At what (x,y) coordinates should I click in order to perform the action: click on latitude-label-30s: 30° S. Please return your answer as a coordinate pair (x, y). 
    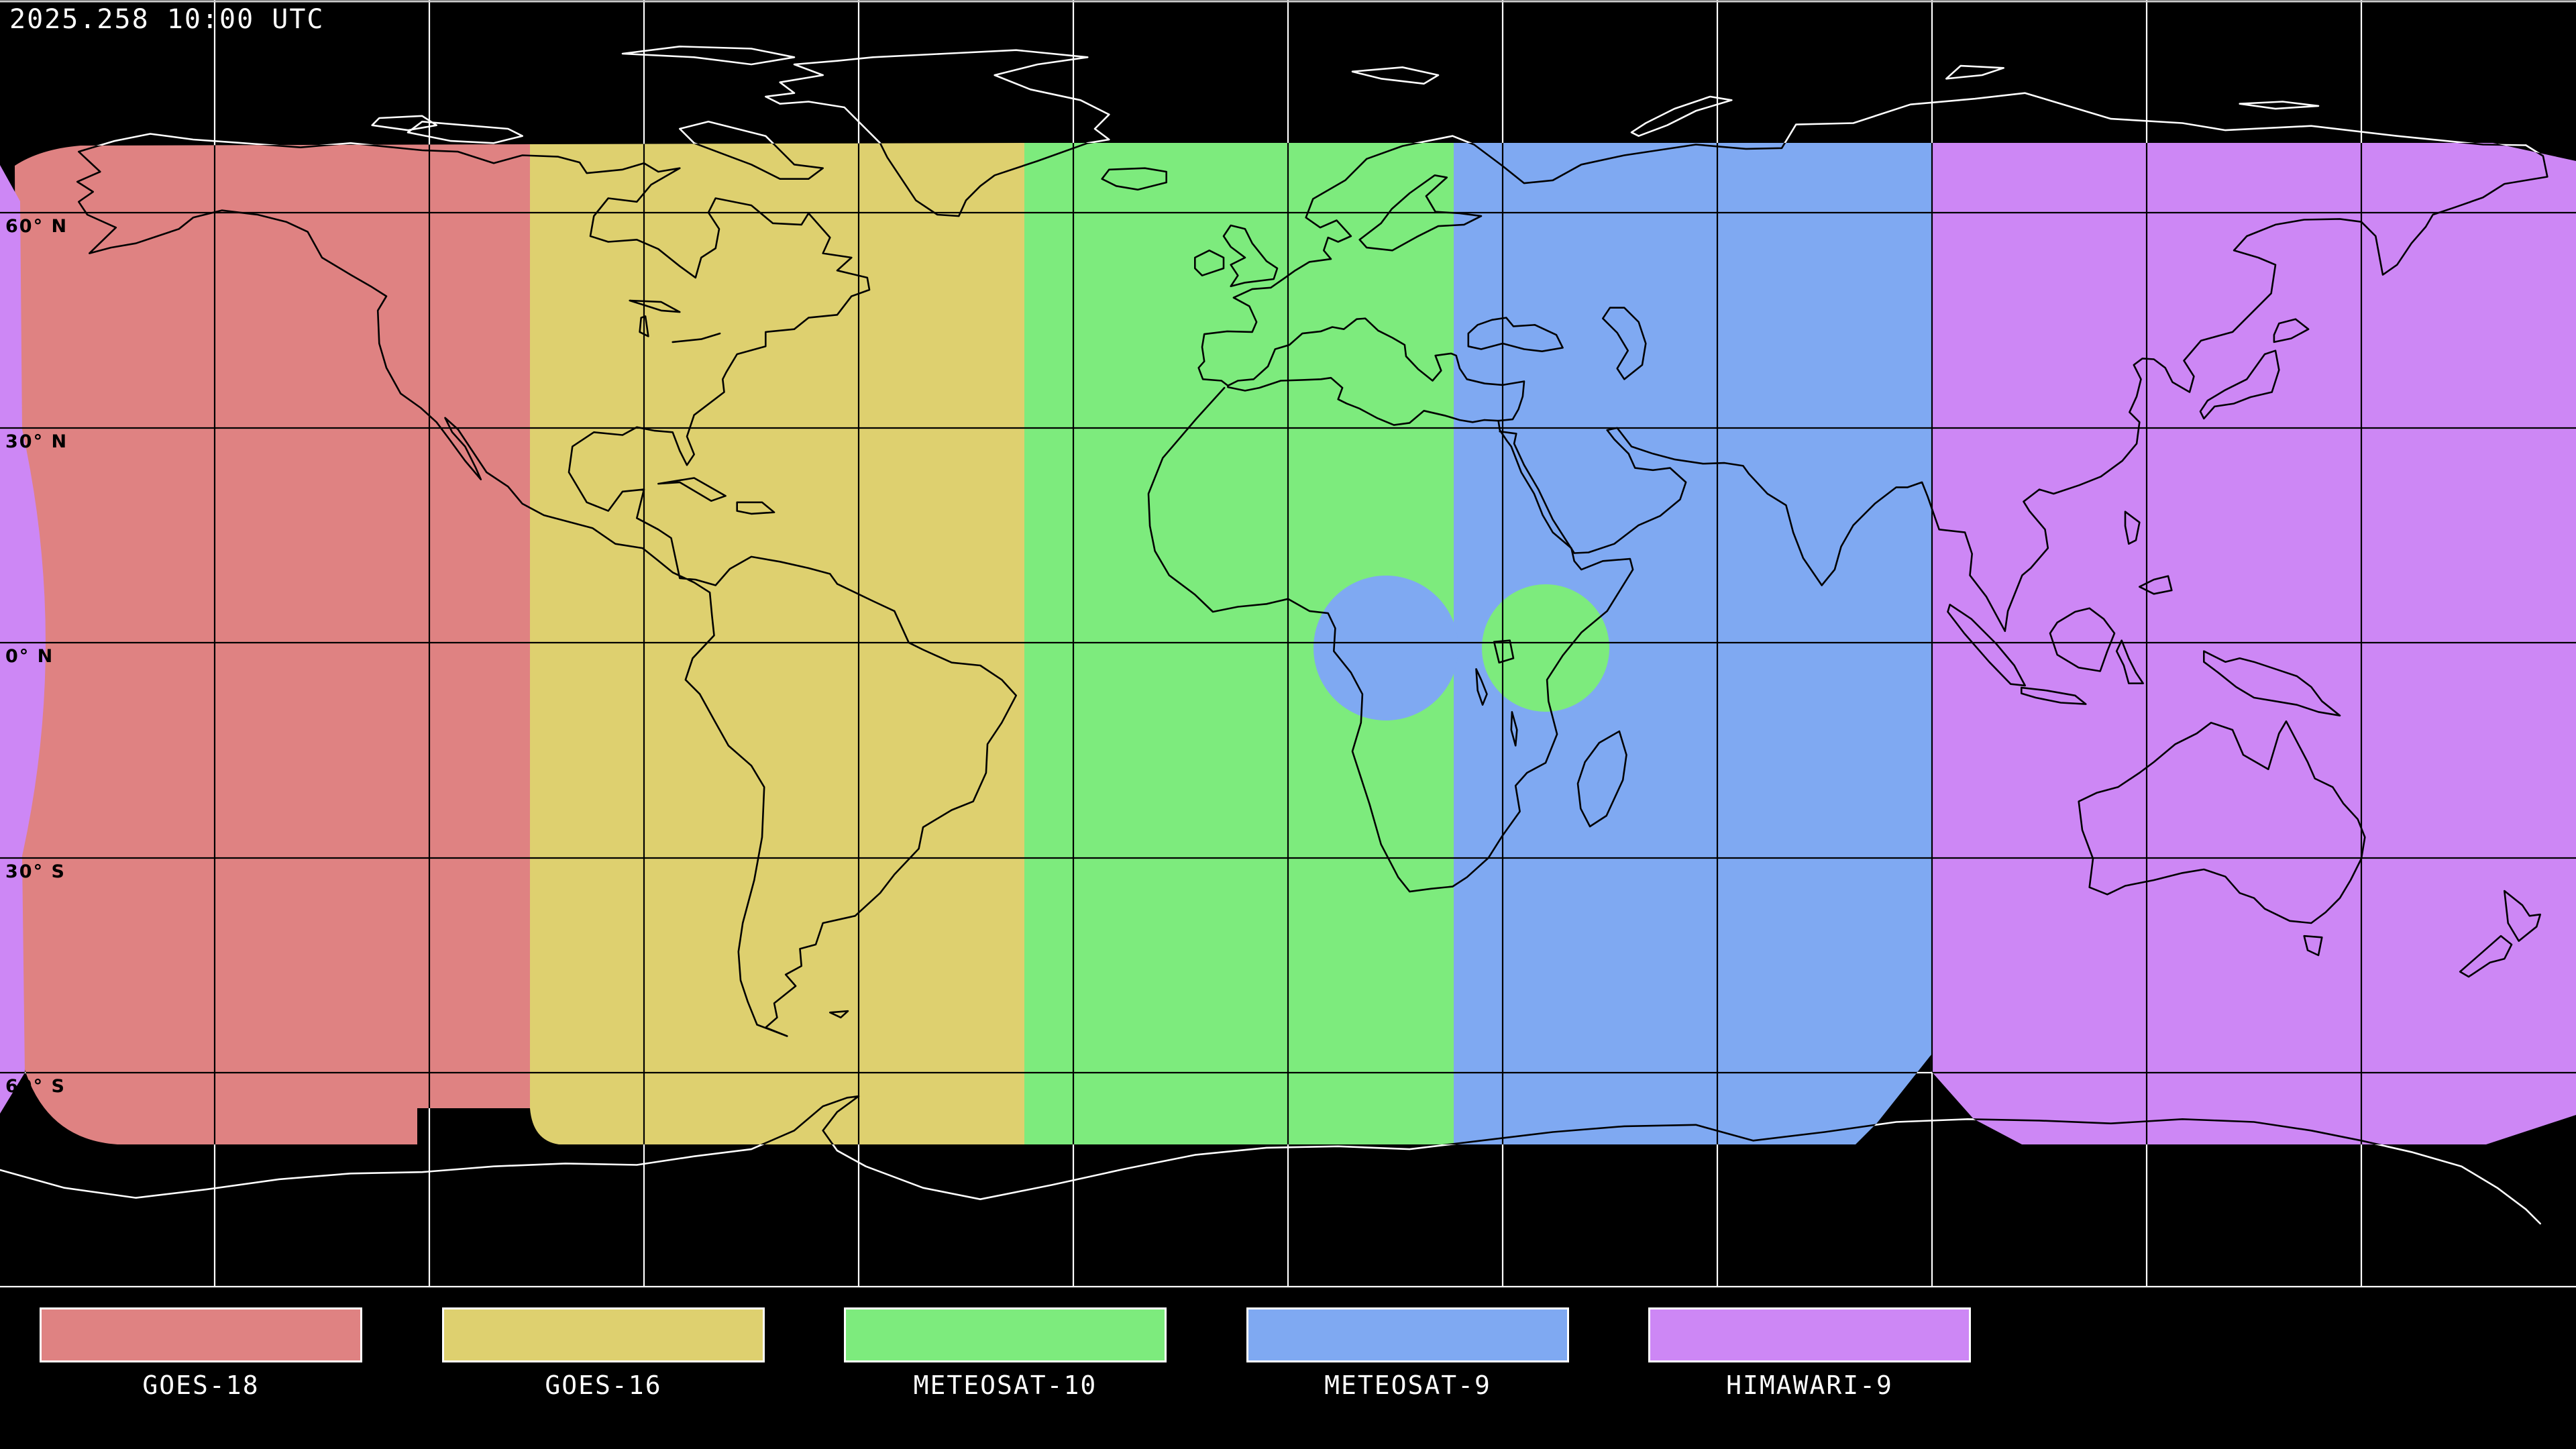
    Looking at the image, I should click on (35, 871).